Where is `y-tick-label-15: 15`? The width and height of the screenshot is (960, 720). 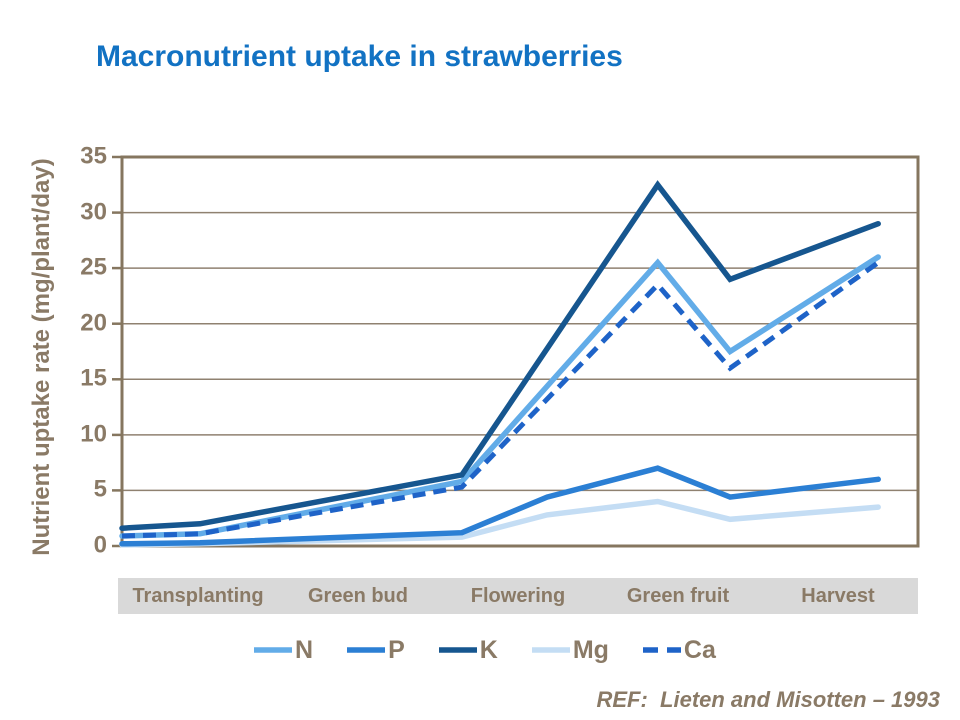 y-tick-label-15: 15 is located at coordinates (93, 378).